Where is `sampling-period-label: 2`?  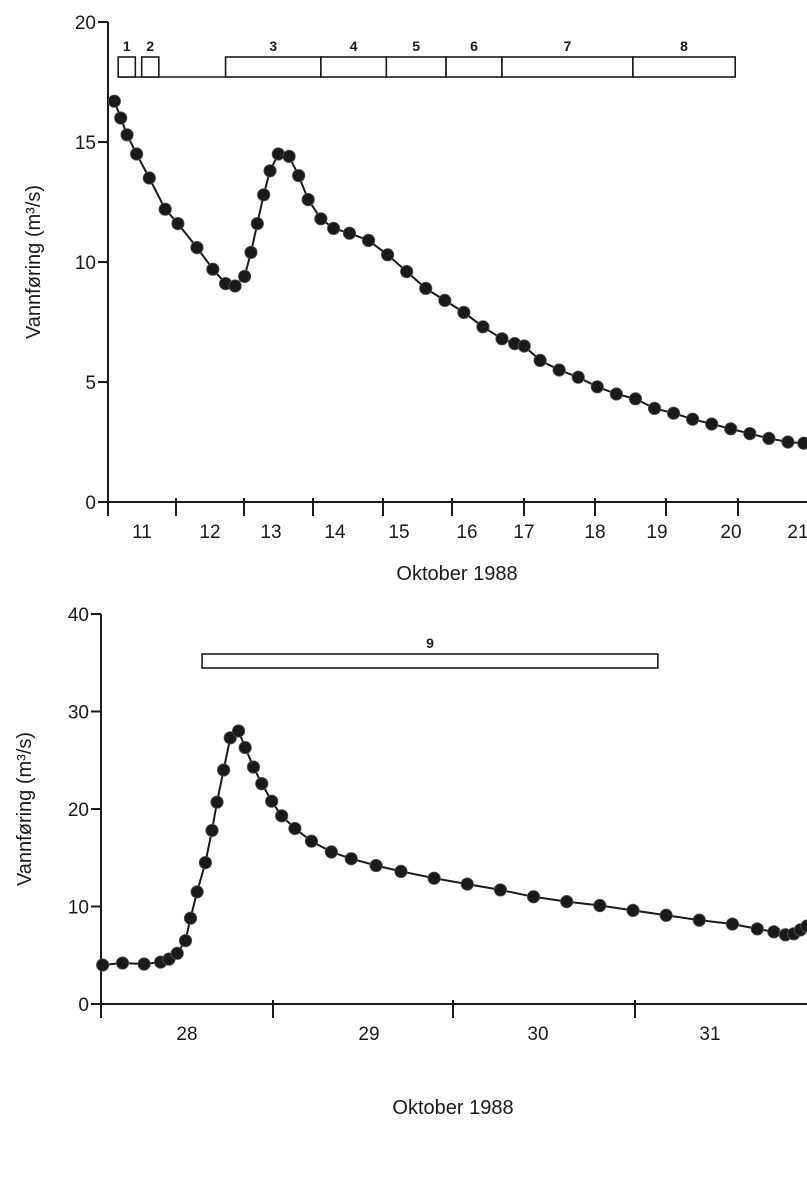 sampling-period-label: 2 is located at coordinates (150, 46).